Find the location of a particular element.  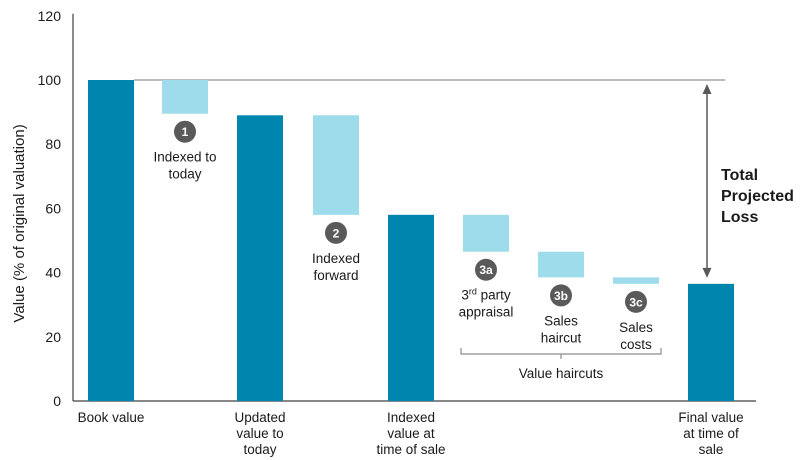

step-badge-label: 3c is located at coordinates (636, 302).